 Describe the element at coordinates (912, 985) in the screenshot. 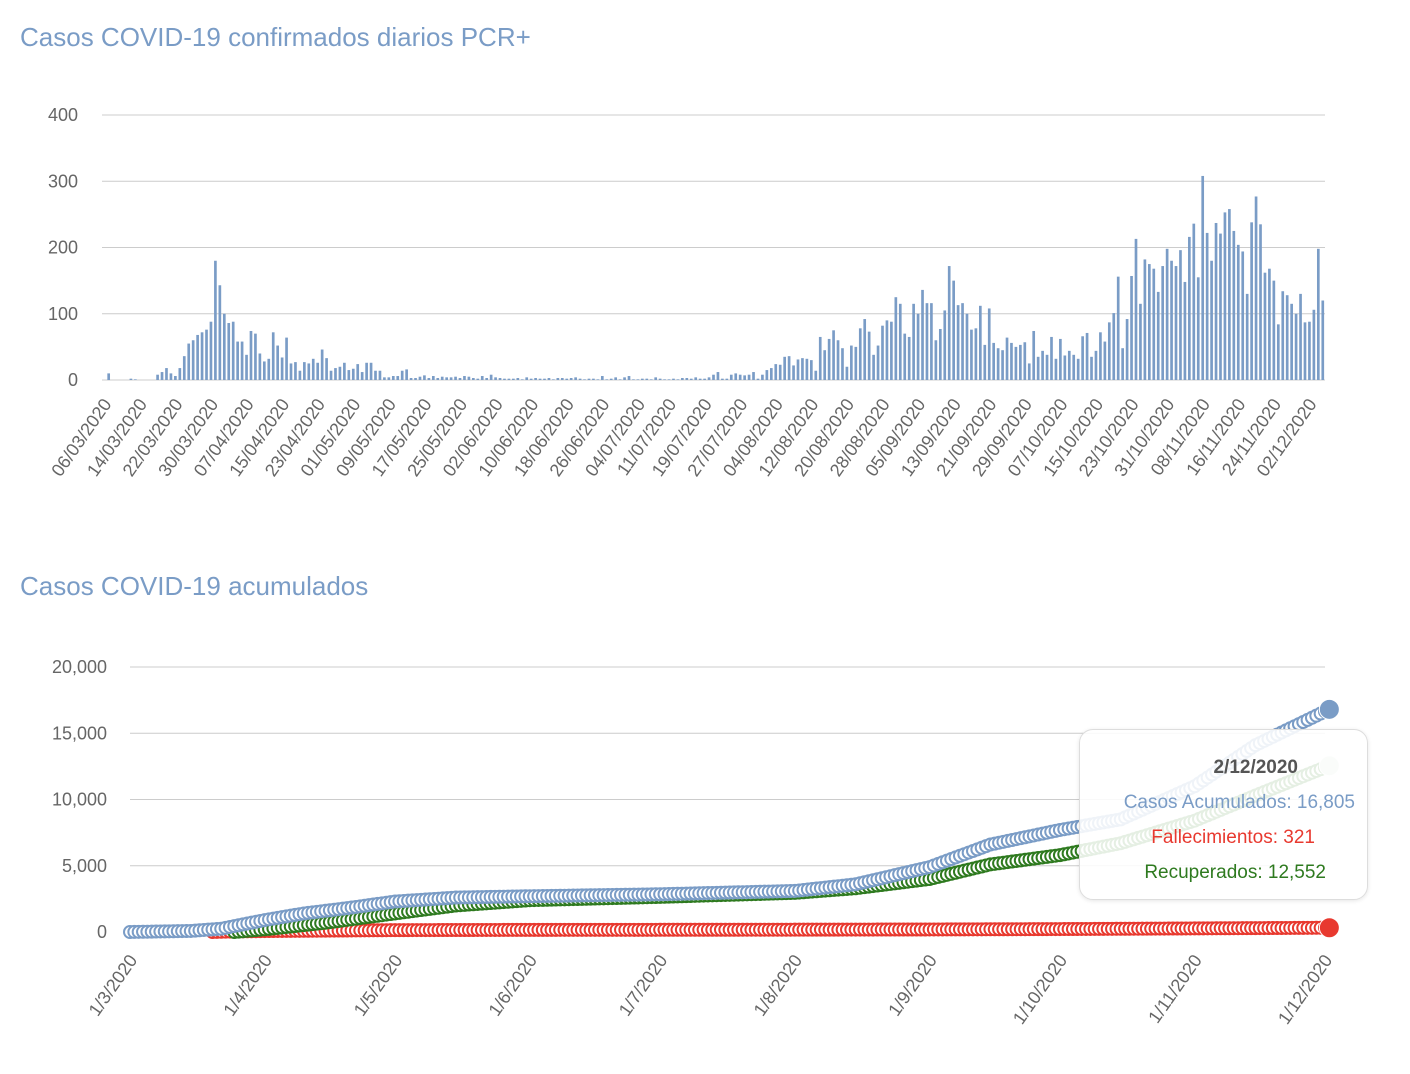

I see `cumulative-x-tick-label: 1/9/2020` at that location.